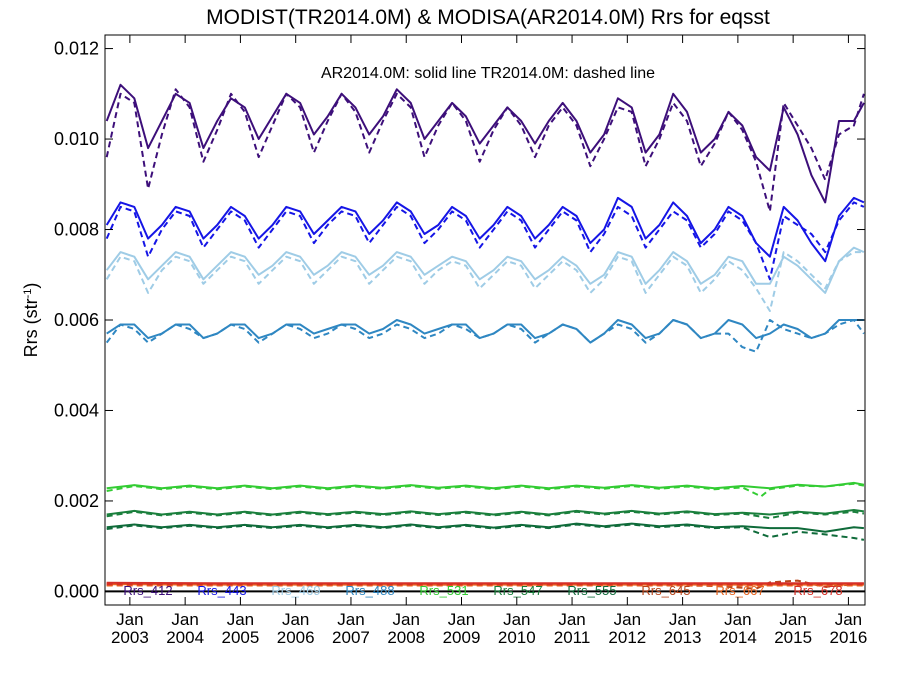 The width and height of the screenshot is (900, 675). What do you see at coordinates (682, 619) in the screenshot?
I see `x-tick-label-month-10: Jan` at bounding box center [682, 619].